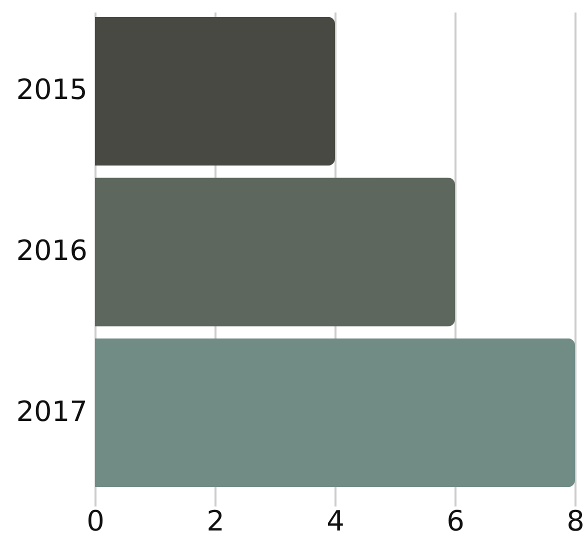  I want to click on x-tick-label: 2, so click(215, 518).